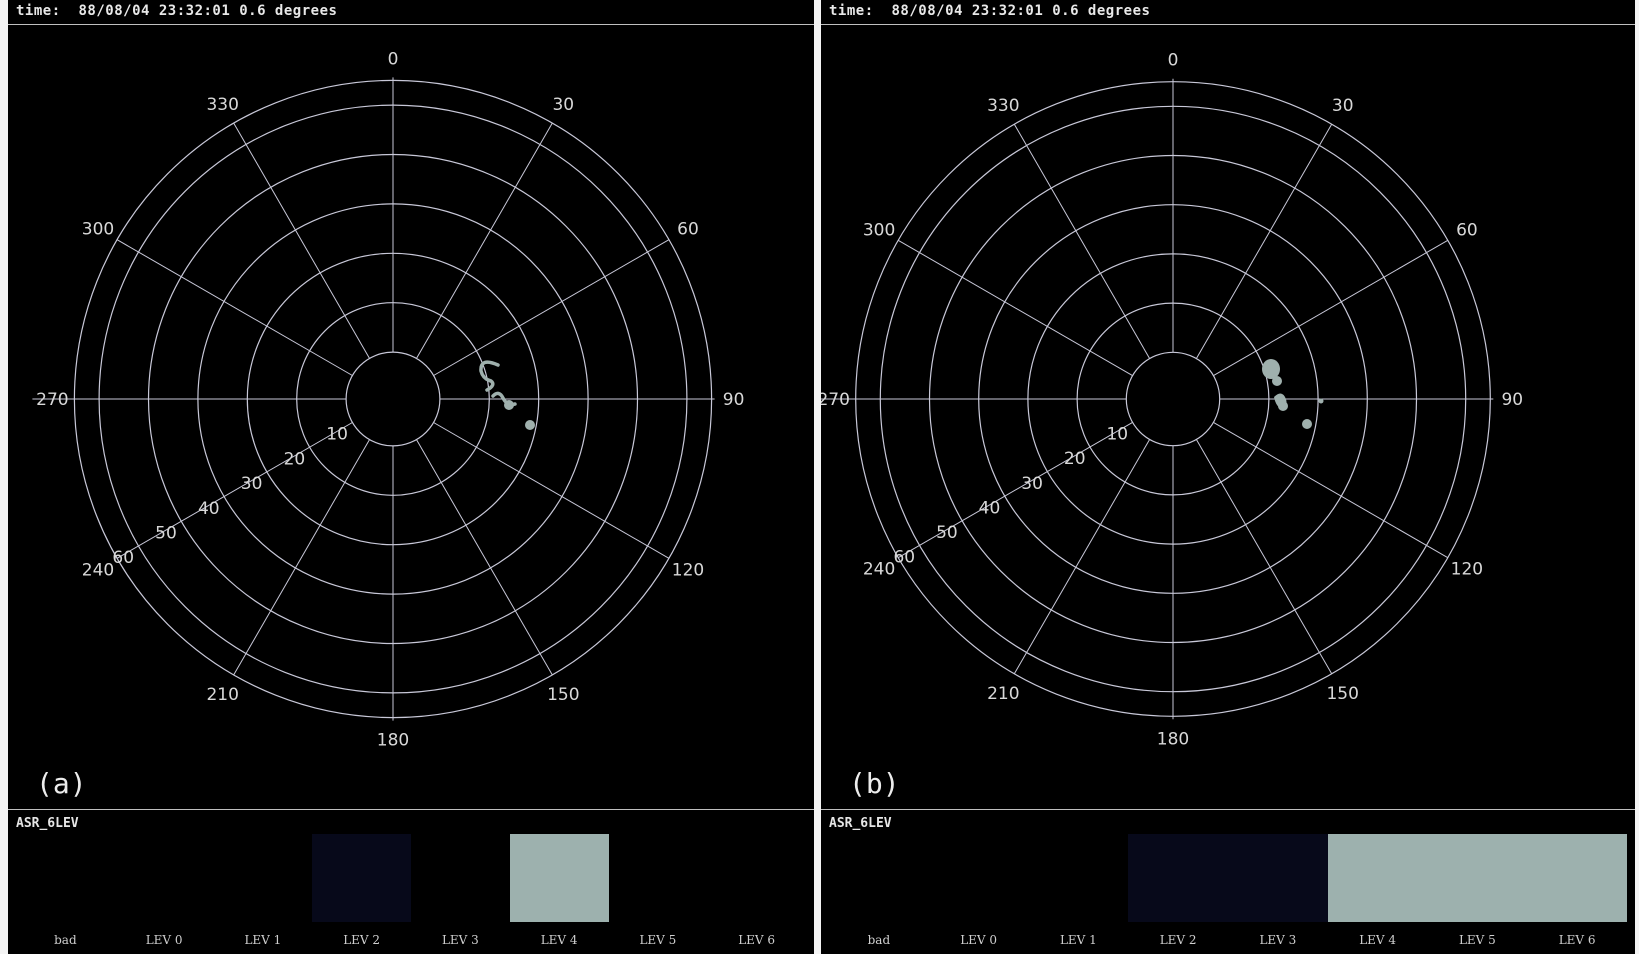 The width and height of the screenshot is (1639, 954). Describe the element at coordinates (688, 570) in the screenshot. I see `azimuth-label: 120` at that location.